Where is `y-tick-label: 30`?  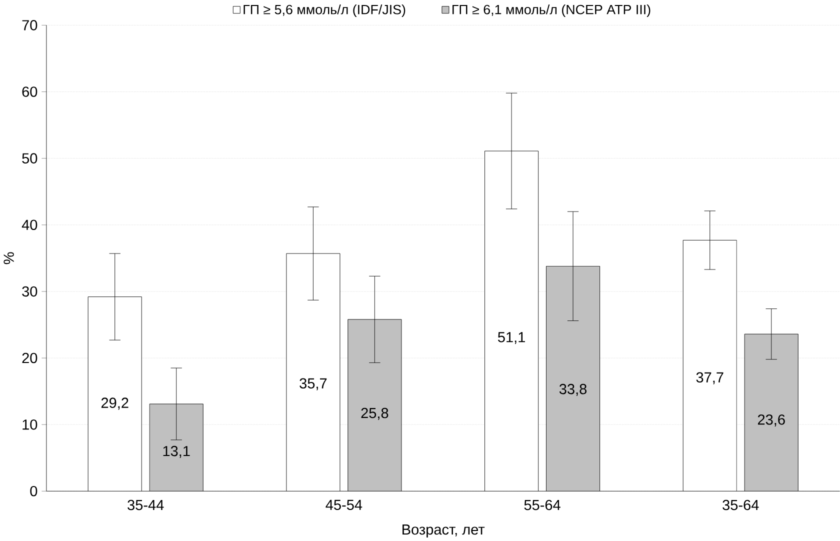 y-tick-label: 30 is located at coordinates (30, 291).